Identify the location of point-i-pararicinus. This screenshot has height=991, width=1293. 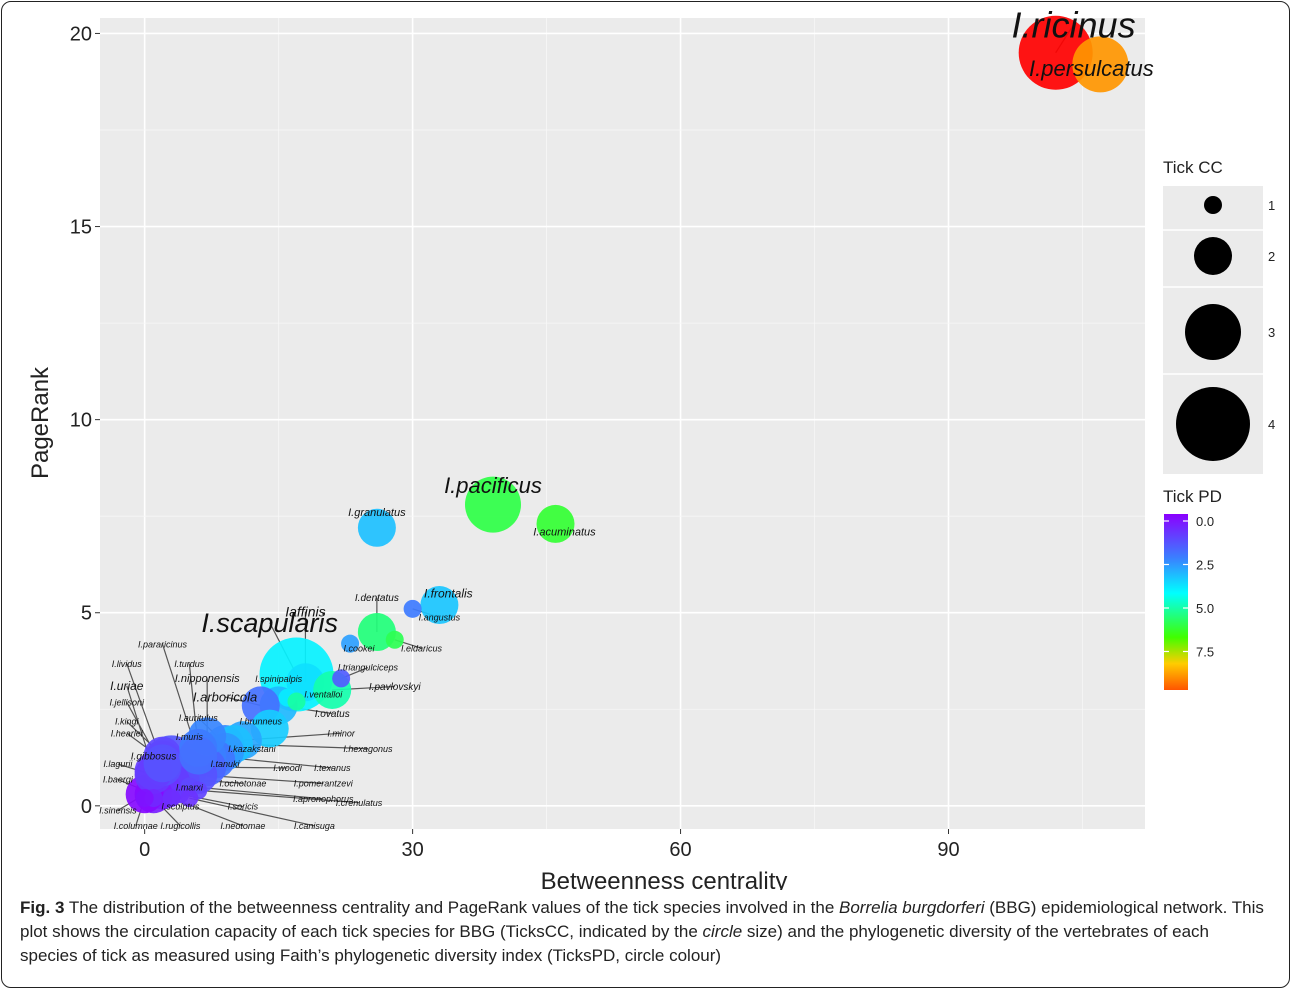
(198, 755).